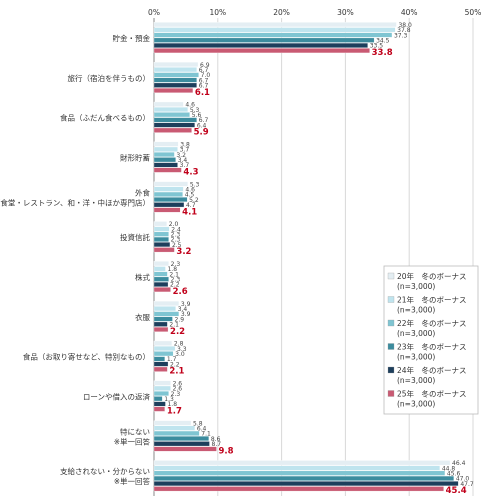 The width and height of the screenshot is (490, 502). What do you see at coordinates (105, 471) in the screenshot?
I see `category-label-line: 支給されない・分からない` at bounding box center [105, 471].